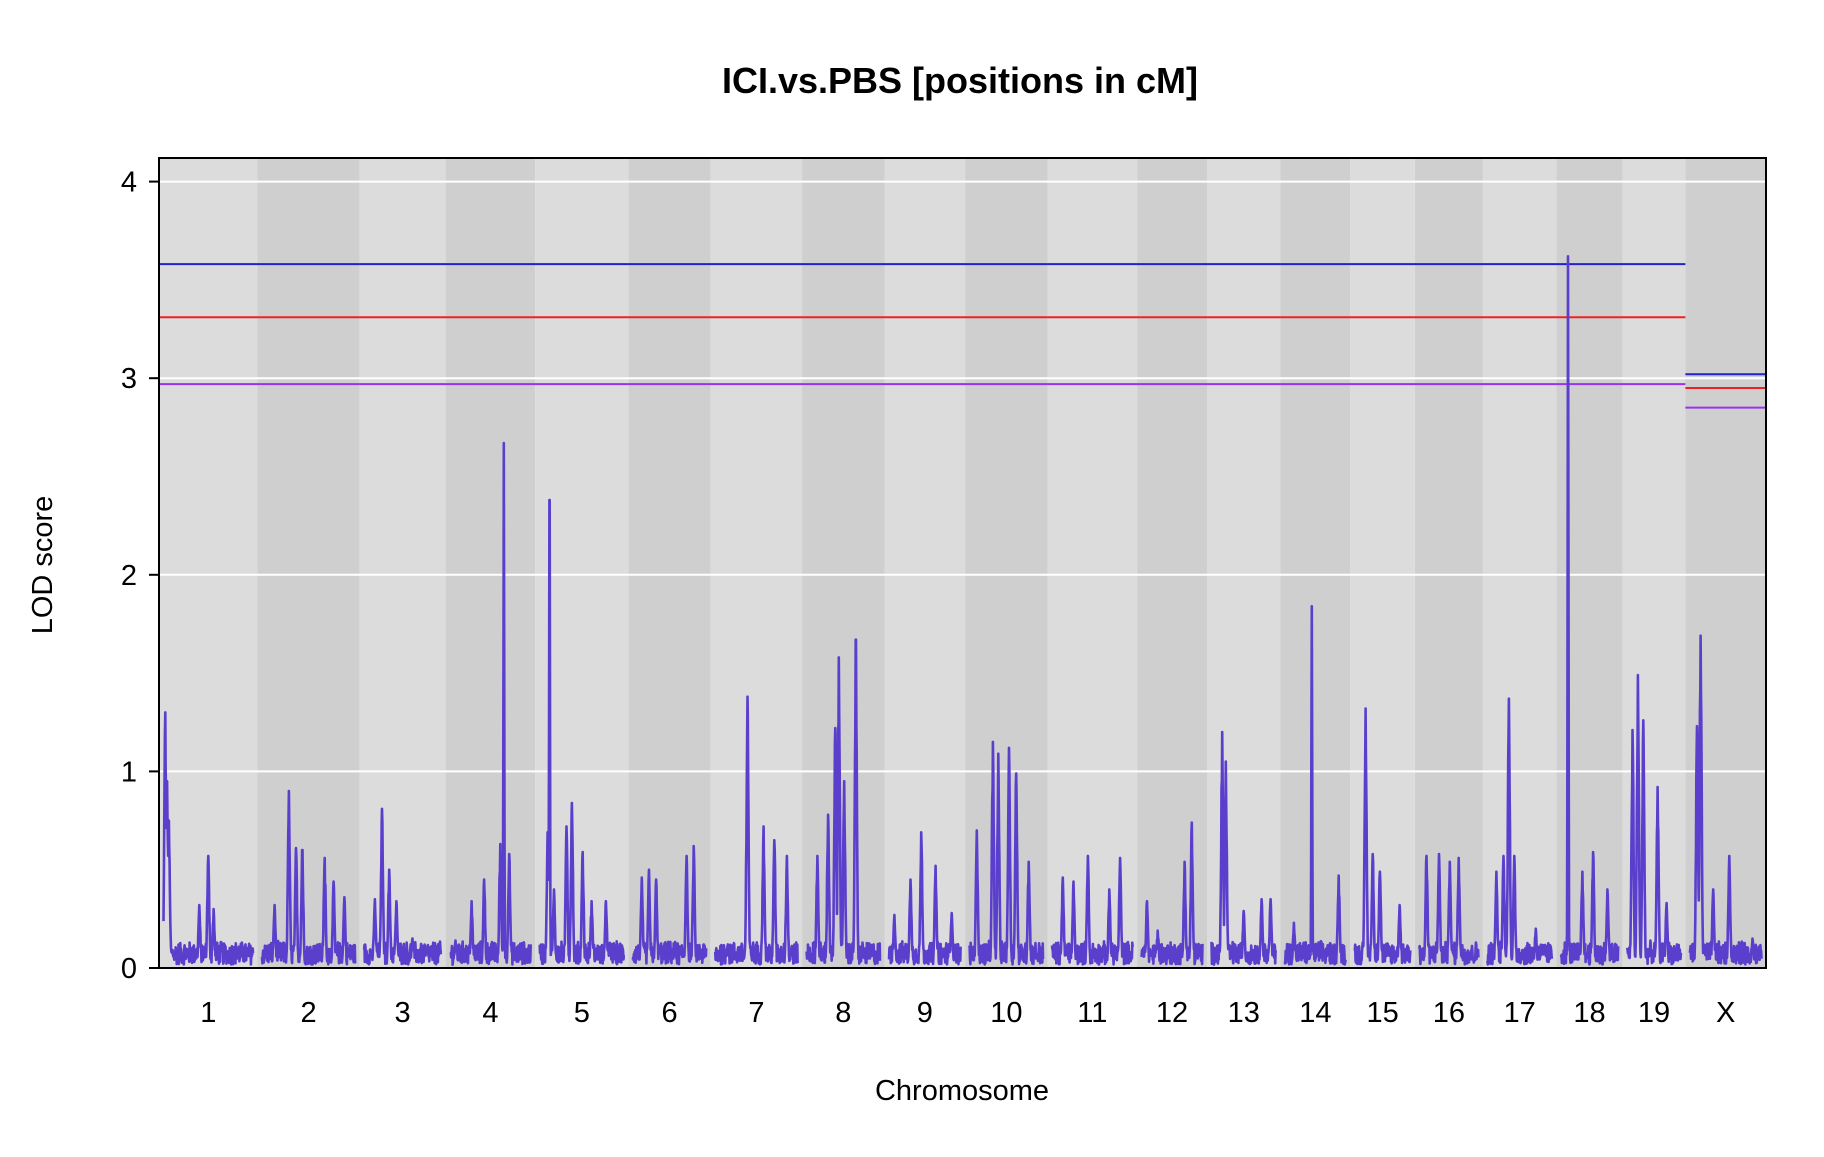 This screenshot has height=1157, width=1824. Describe the element at coordinates (129, 772) in the screenshot. I see `y-tick-label-1: 1` at that location.